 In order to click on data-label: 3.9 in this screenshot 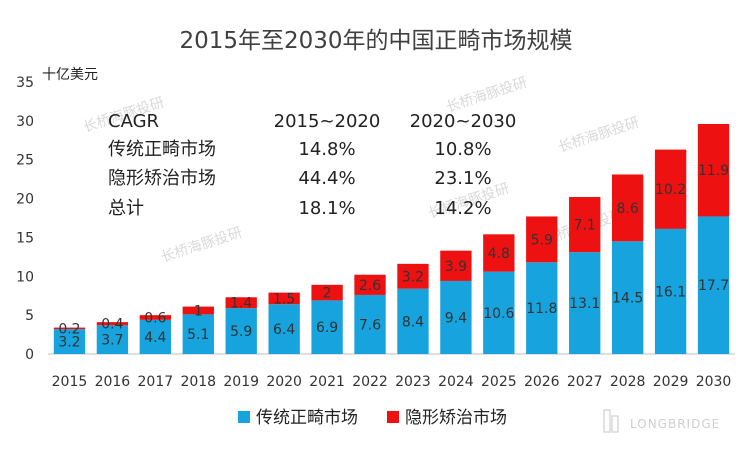, I will do `click(456, 267)`.